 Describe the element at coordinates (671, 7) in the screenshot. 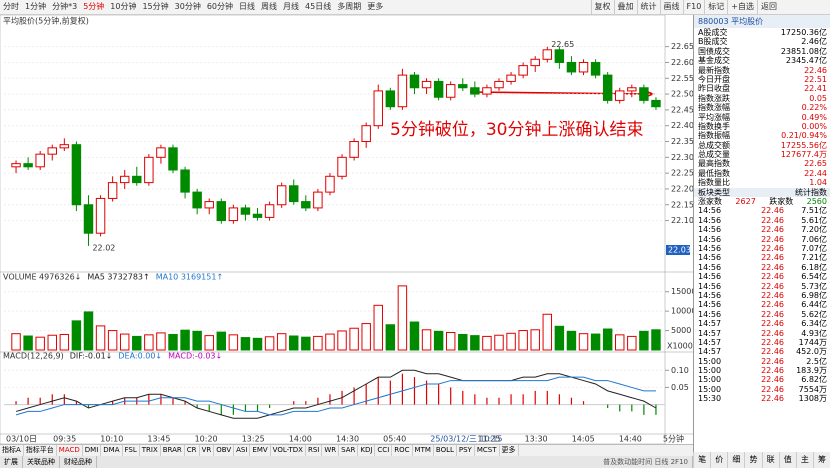

I see `tool-button: 画线` at that location.